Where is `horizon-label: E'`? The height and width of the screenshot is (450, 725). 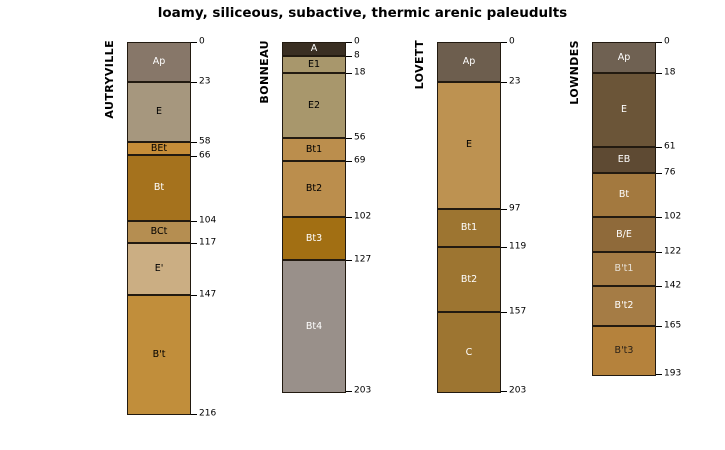
horizon-label: E' is located at coordinates (159, 269).